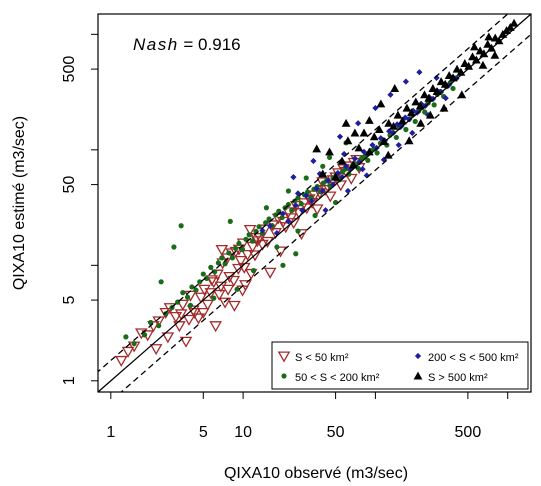 The height and width of the screenshot is (486, 541). I want to click on legend-label-xlarge: S > 500 km², so click(458, 378).